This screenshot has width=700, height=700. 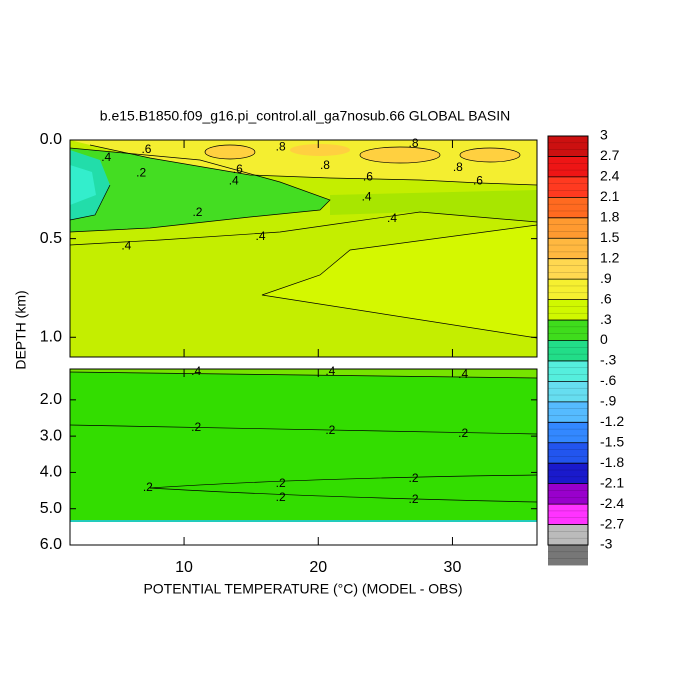 What do you see at coordinates (612, 503) in the screenshot?
I see `colorbar-label: -2.4` at bounding box center [612, 503].